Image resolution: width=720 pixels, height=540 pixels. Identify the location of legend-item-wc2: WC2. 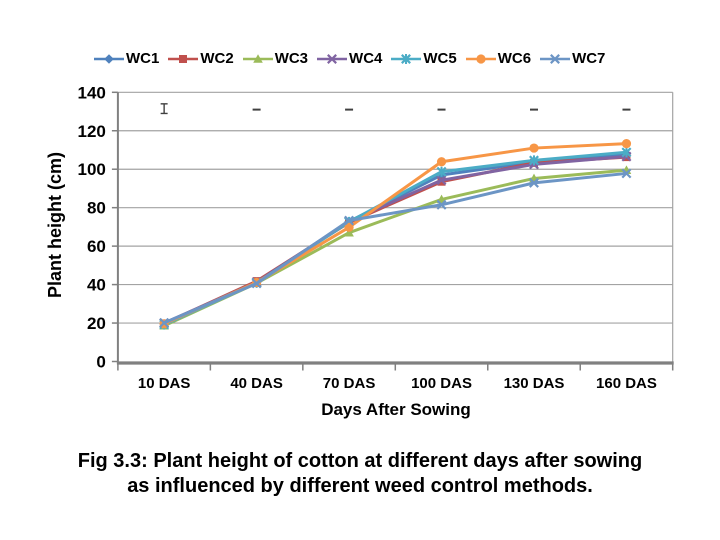
(201, 58).